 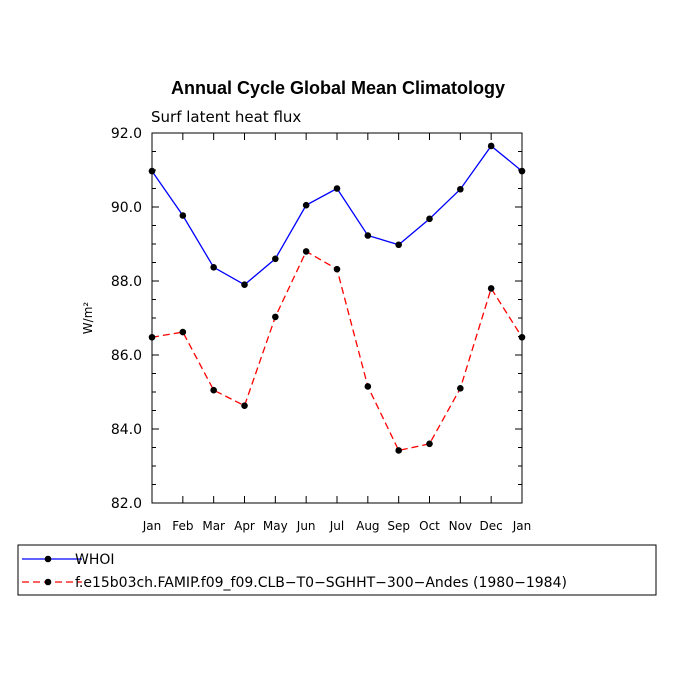 What do you see at coordinates (182, 526) in the screenshot?
I see `x-tick-label: Feb` at bounding box center [182, 526].